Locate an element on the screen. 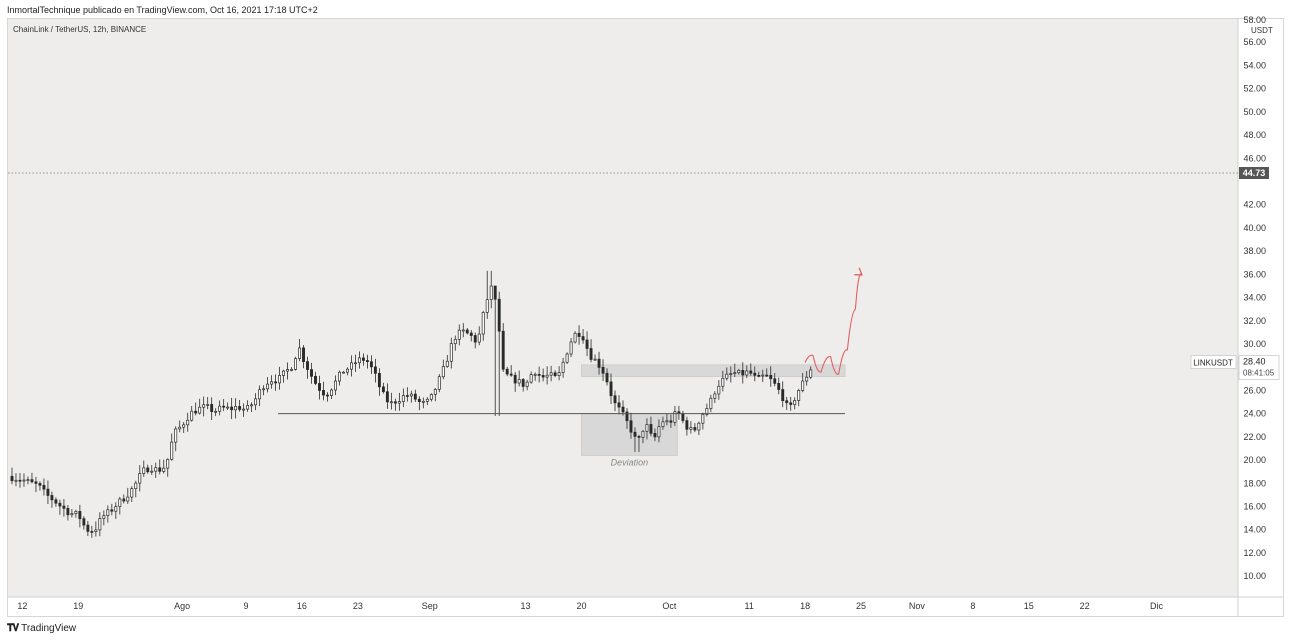 Image resolution: width=1292 pixels, height=641 pixels. symbol-badge is located at coordinates (1213, 362).